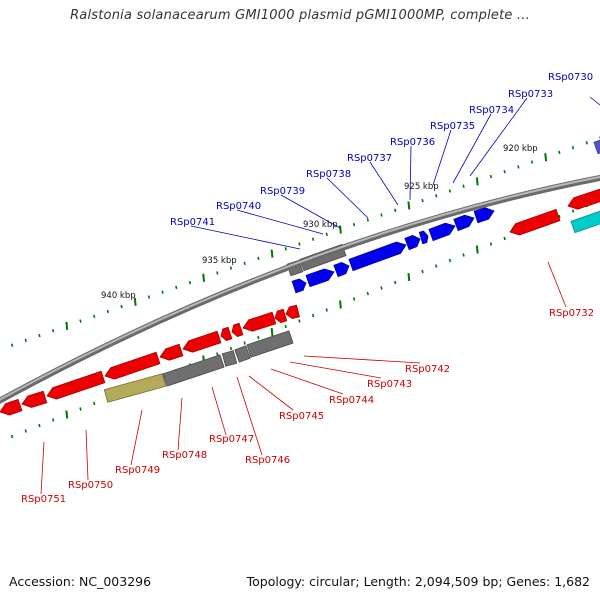 The width and height of the screenshot is (600, 600). What do you see at coordinates (192, 222) in the screenshot?
I see `forward-gene-label: RSp0741` at bounding box center [192, 222].